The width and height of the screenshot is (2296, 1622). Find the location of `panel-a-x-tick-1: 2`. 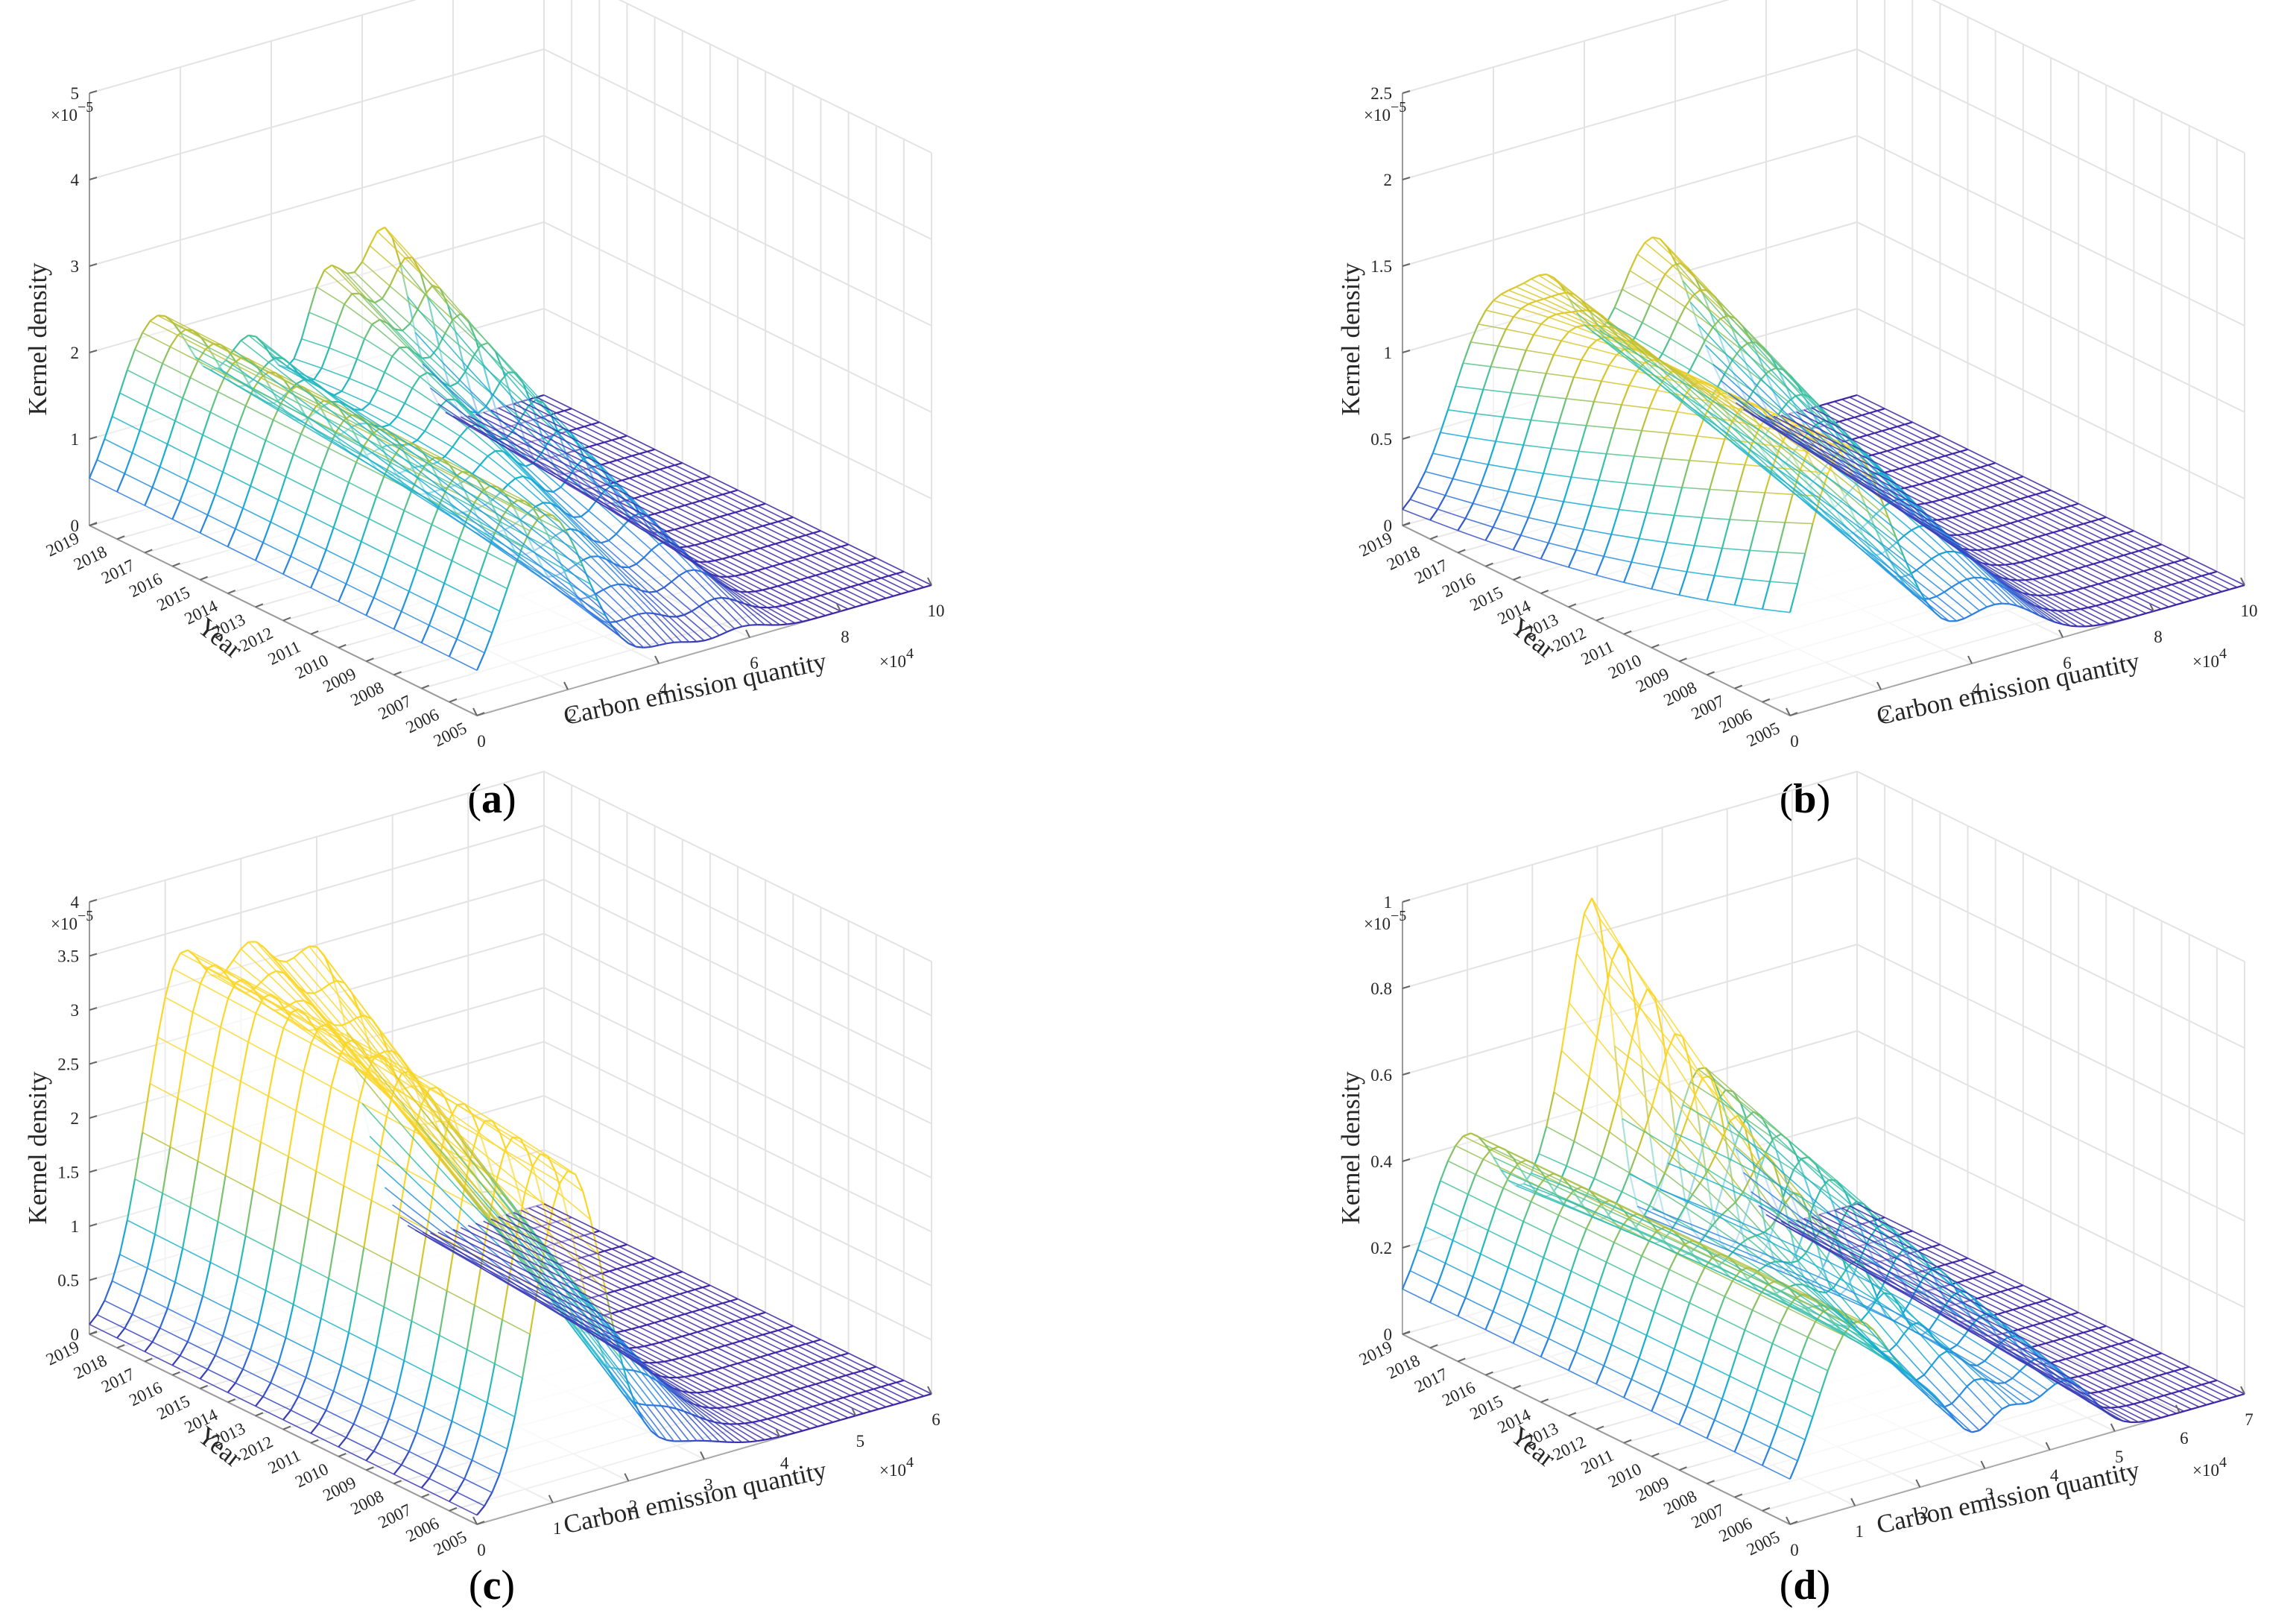

panel-a-x-tick-1: 2 is located at coordinates (572, 715).